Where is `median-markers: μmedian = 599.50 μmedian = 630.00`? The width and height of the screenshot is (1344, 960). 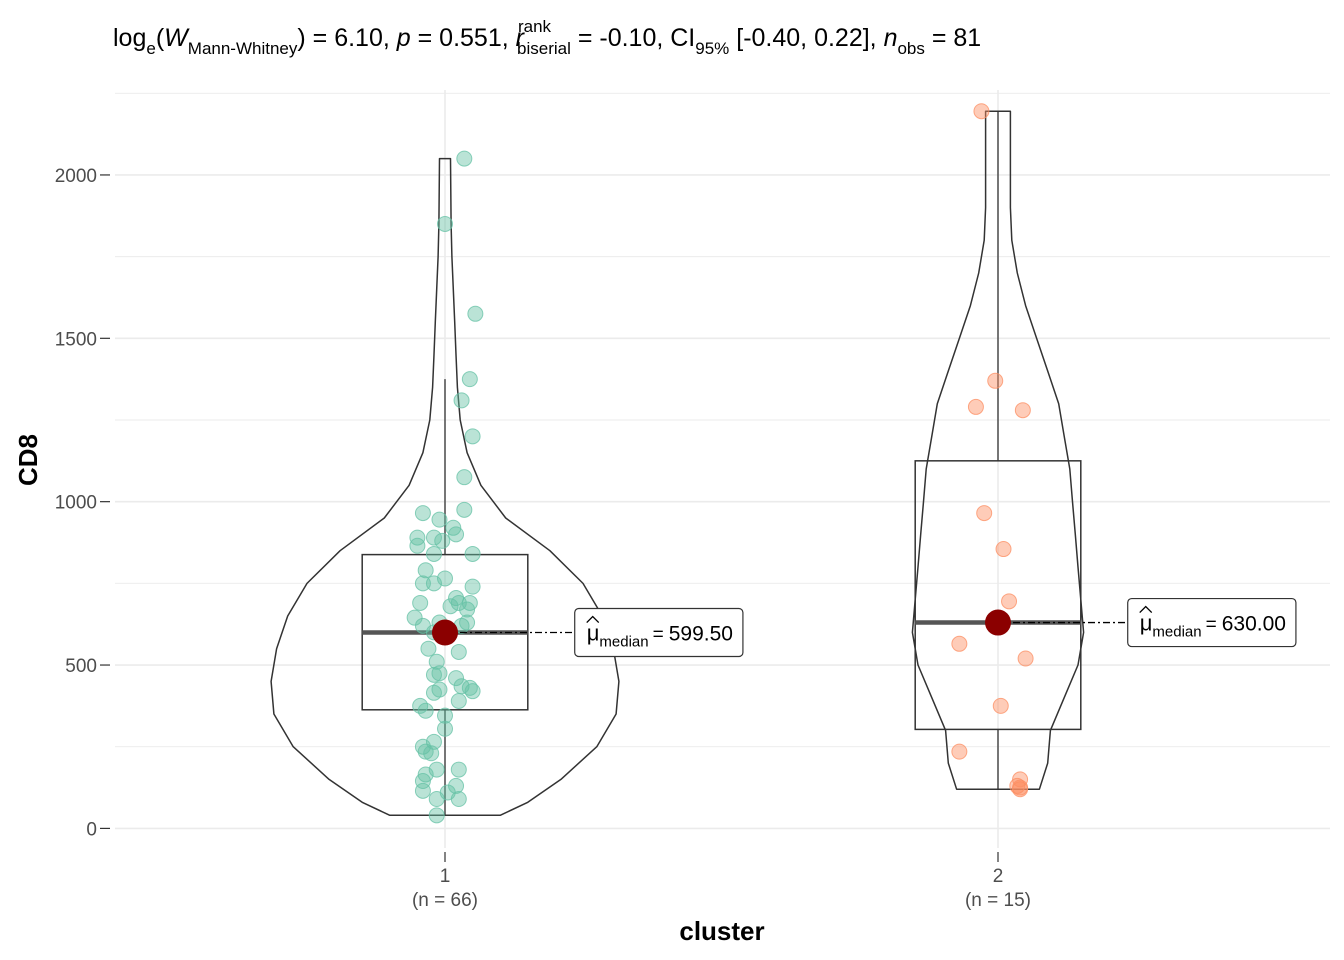
median-markers: μmedian = 599.50 μmedian = 630.00 is located at coordinates (864, 627).